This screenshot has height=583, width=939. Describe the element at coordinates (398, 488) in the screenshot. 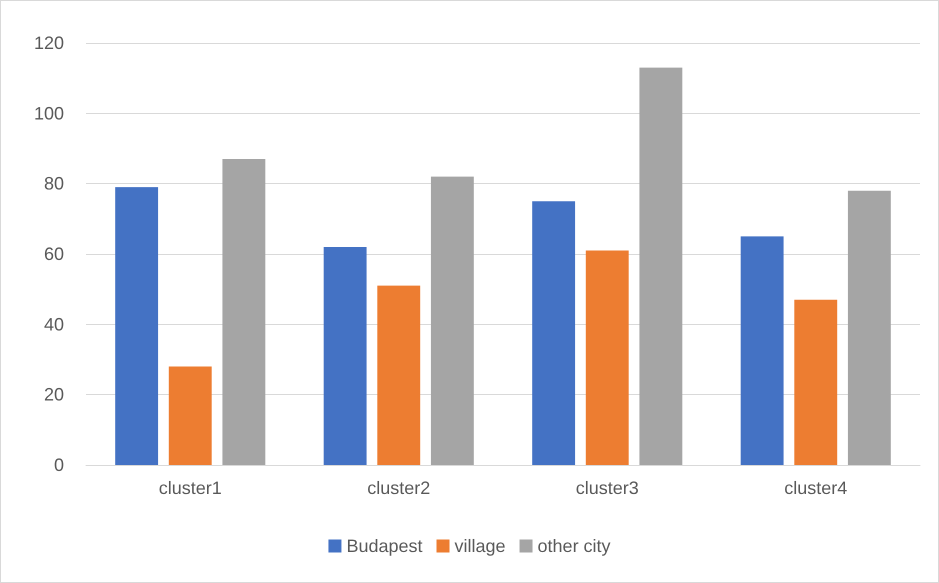

I see `x-tick-label: cluster2` at that location.